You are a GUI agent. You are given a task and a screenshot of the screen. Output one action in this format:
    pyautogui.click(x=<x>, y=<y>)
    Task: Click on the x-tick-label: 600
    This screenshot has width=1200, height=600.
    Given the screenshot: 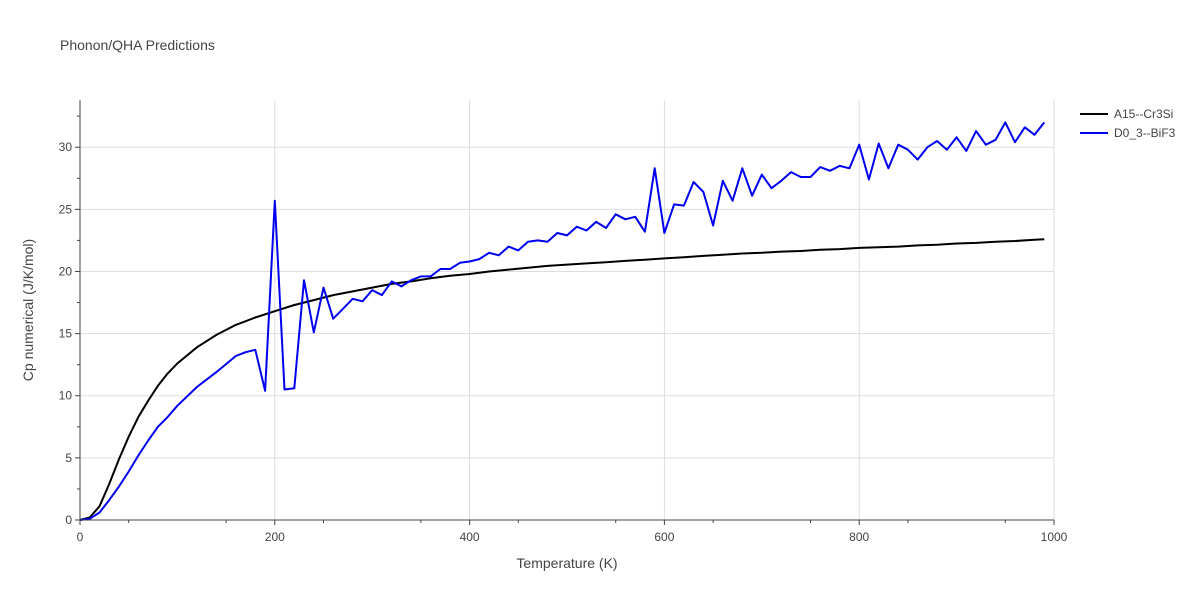 What is the action you would take?
    pyautogui.click(x=664, y=537)
    